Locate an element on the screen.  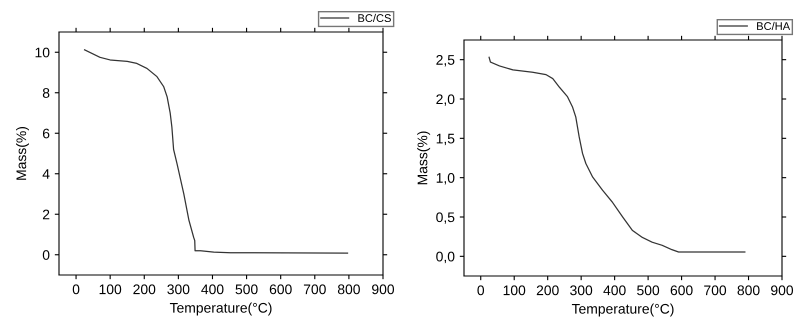
legend-label: BC/HA is located at coordinates (773, 26).